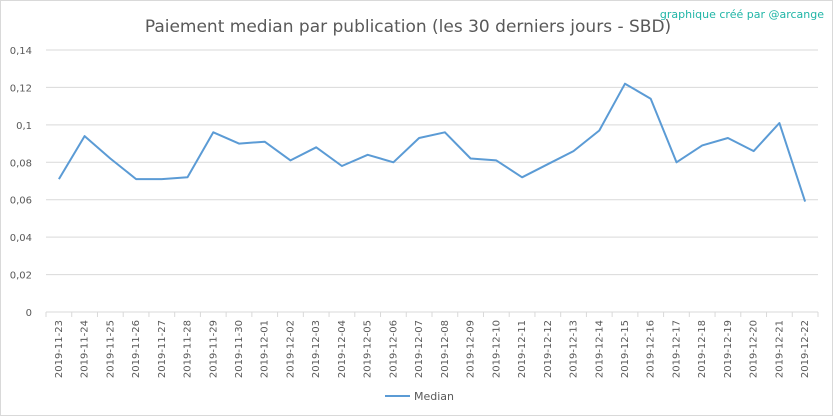  Describe the element at coordinates (728, 349) in the screenshot. I see `x-tick-label: 2019-12-19` at that location.